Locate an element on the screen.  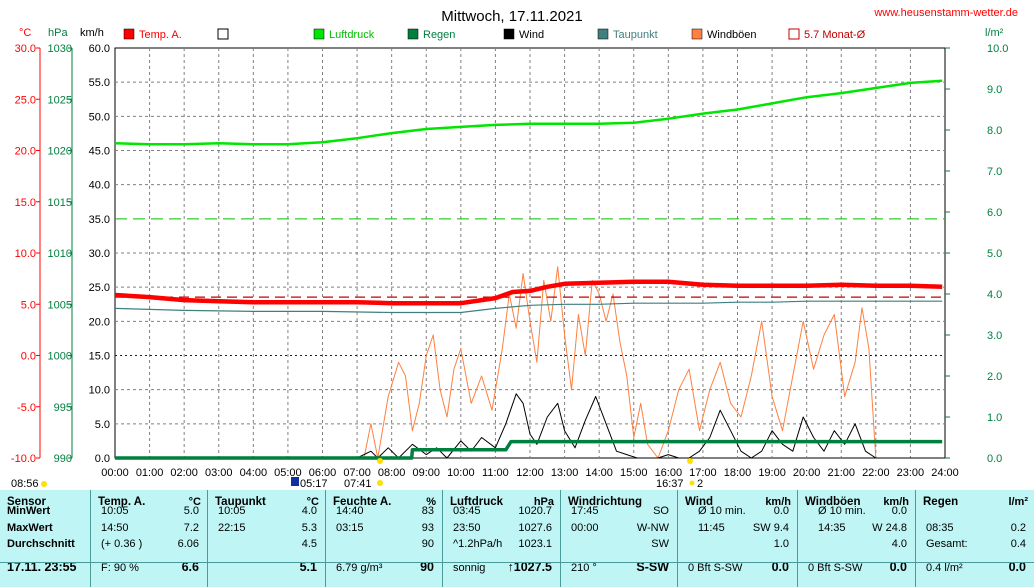
temp-unit-label: °C is located at coordinates (25, 33).